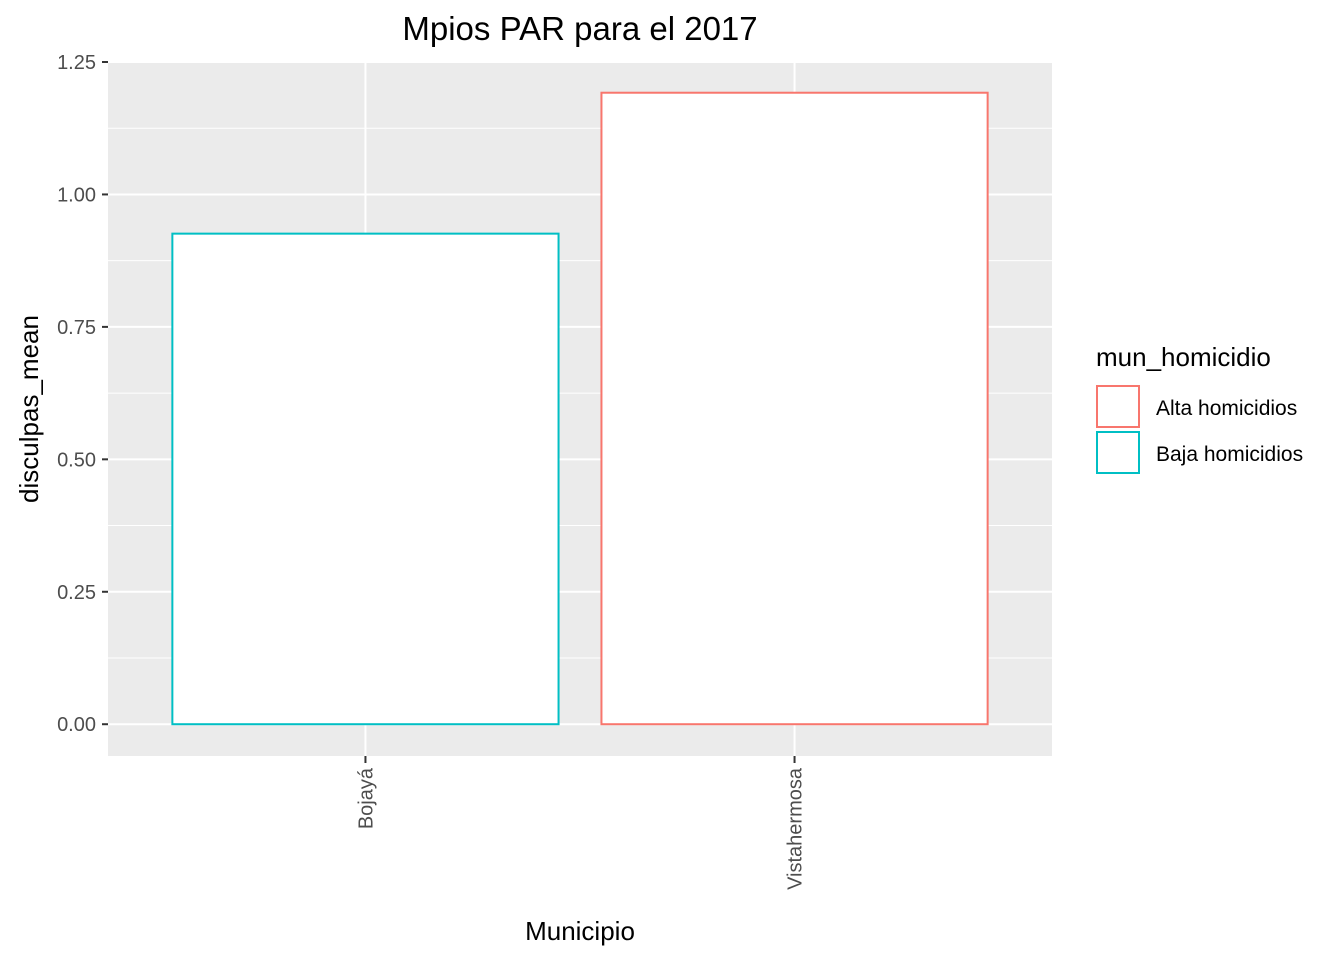 Image resolution: width=1344 pixels, height=960 pixels. Describe the element at coordinates (796, 828) in the screenshot. I see `x-tick-label: Vistahermosa` at that location.